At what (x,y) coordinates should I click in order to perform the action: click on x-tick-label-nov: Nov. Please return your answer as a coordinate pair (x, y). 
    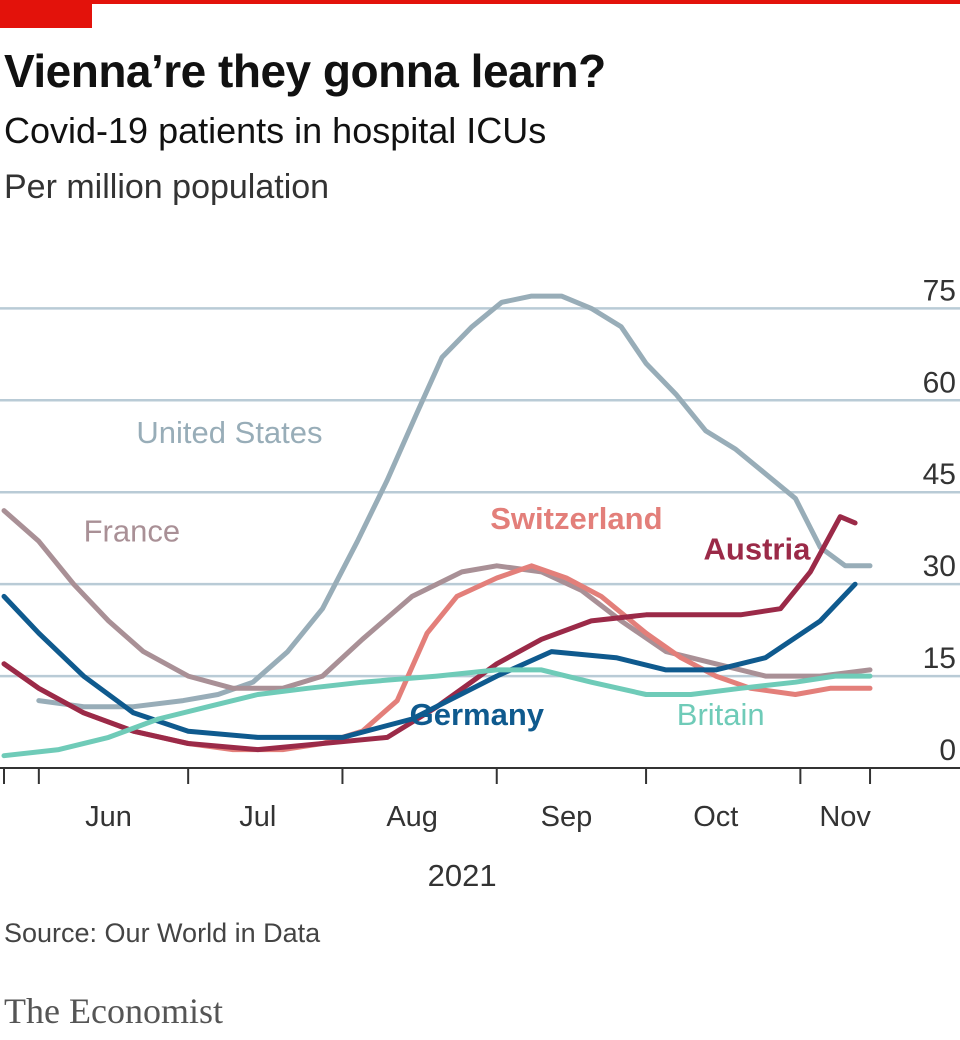
    Looking at the image, I should click on (845, 817).